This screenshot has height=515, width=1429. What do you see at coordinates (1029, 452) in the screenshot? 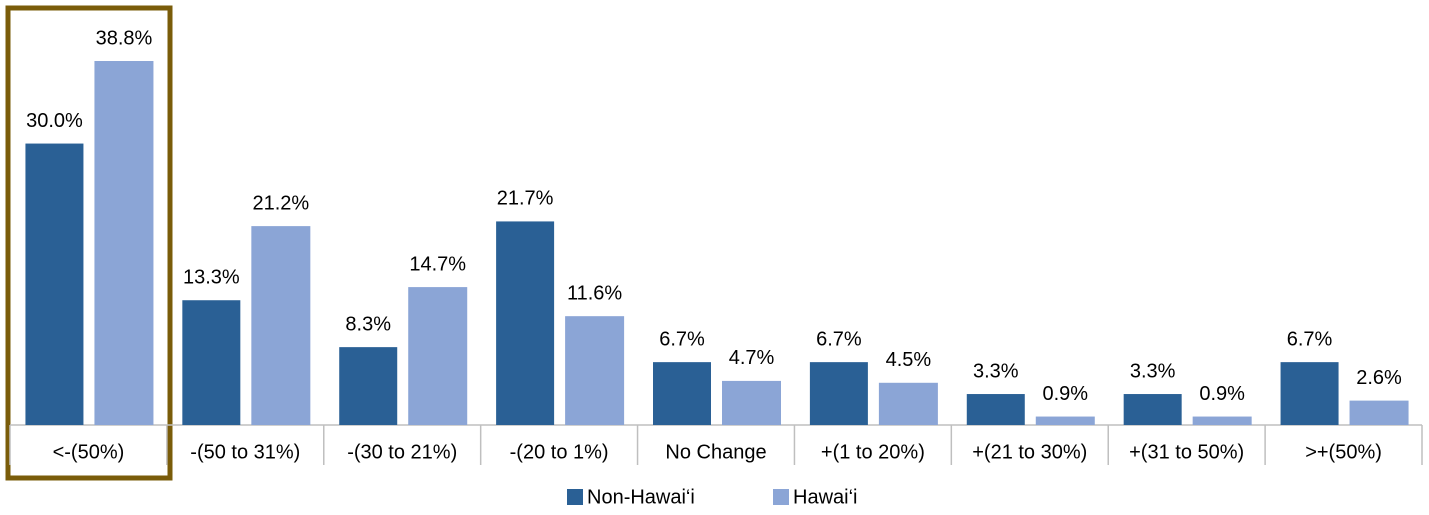
I see `x-tick-label: +(21 to 30%)` at bounding box center [1029, 452].